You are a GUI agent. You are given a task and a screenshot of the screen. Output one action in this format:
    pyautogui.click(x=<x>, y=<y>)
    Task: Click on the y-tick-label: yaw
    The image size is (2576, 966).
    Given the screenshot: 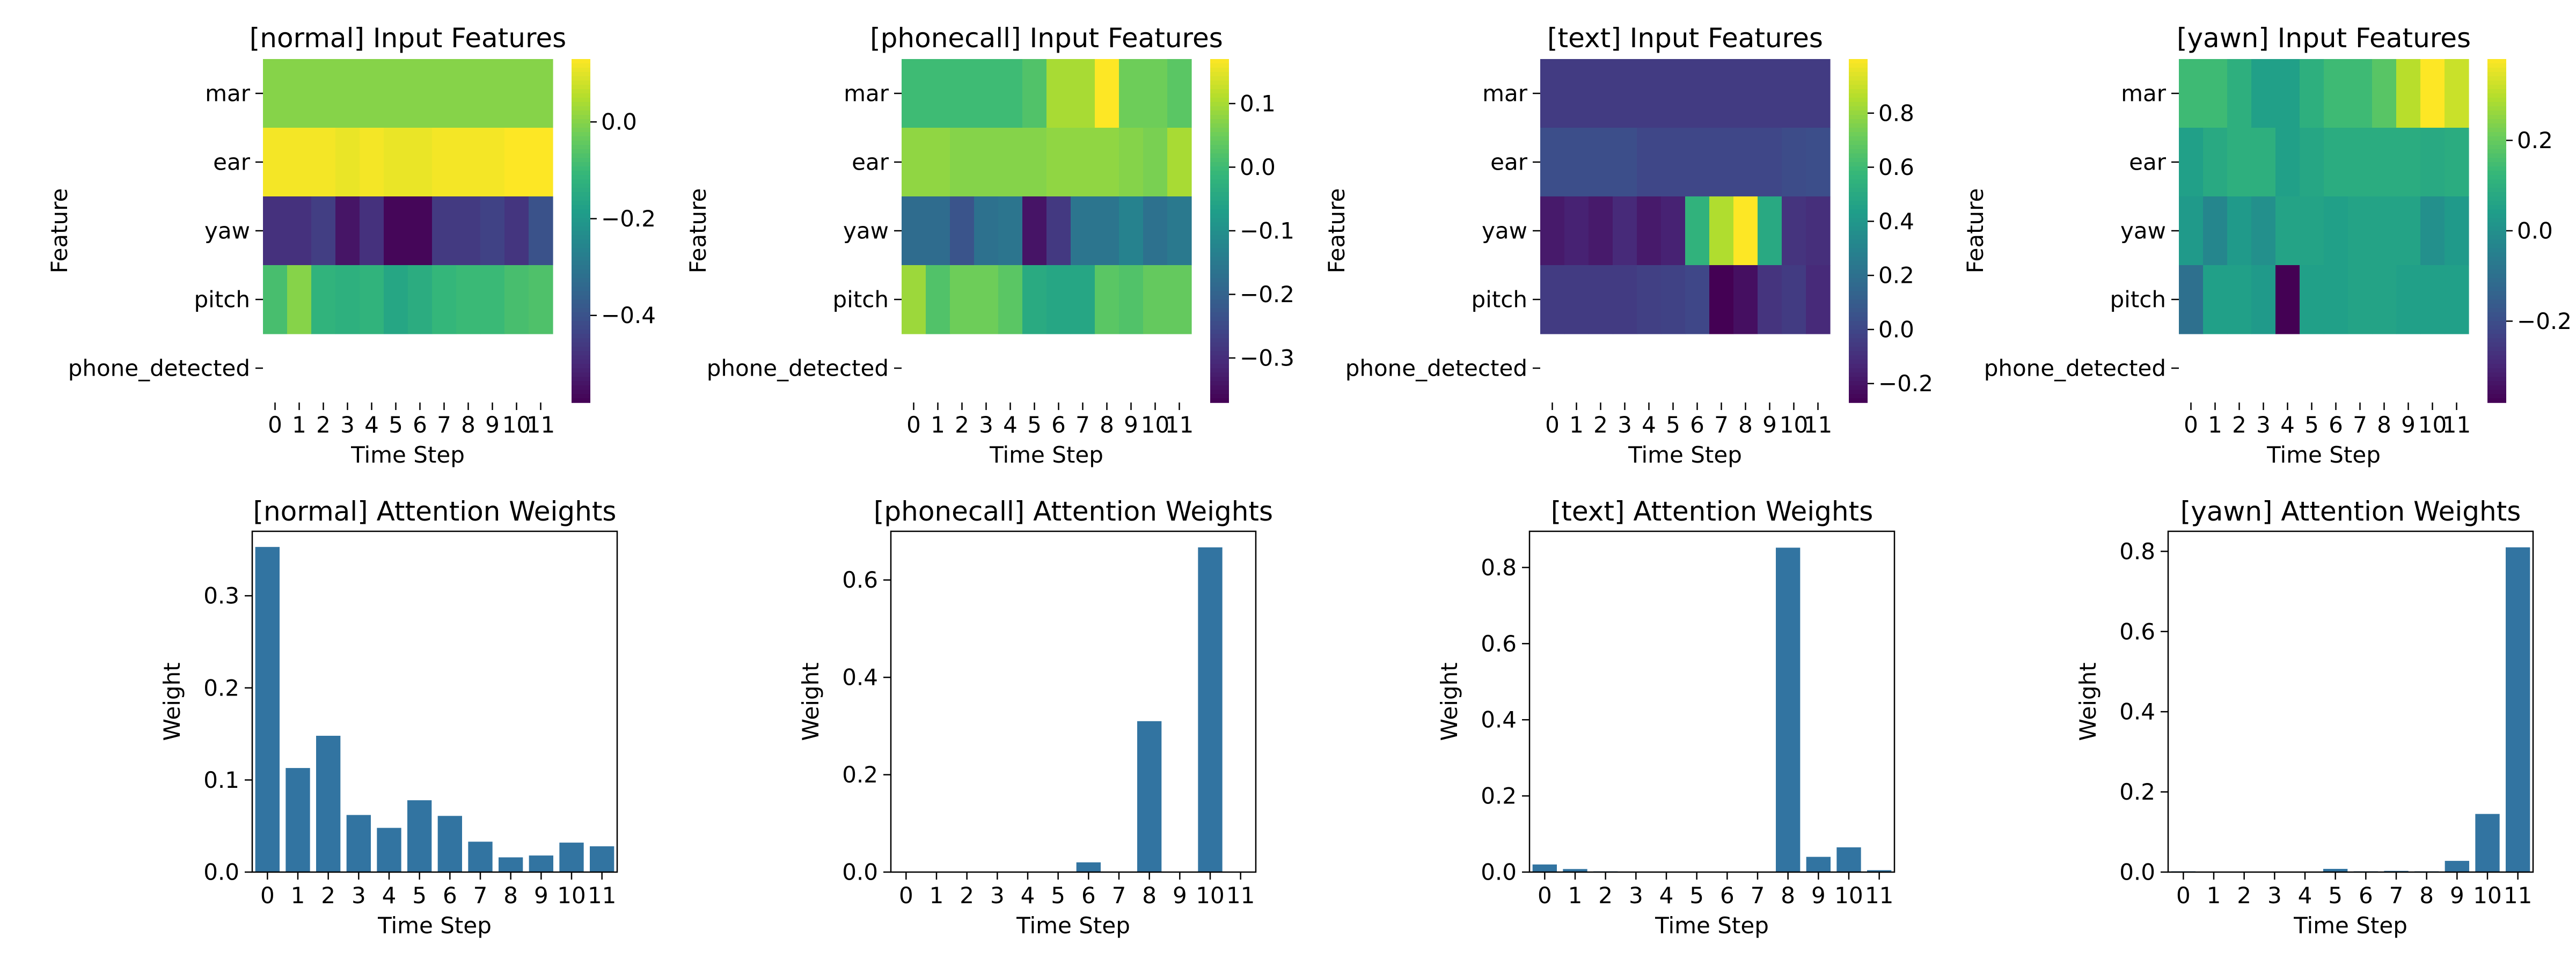 What is the action you would take?
    pyautogui.click(x=2143, y=231)
    